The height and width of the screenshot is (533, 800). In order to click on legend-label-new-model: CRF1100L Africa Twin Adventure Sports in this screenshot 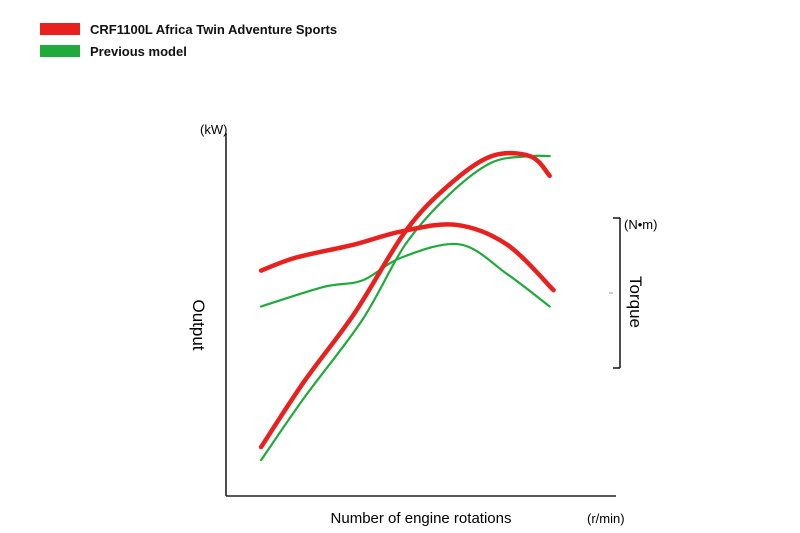, I will do `click(214, 29)`.